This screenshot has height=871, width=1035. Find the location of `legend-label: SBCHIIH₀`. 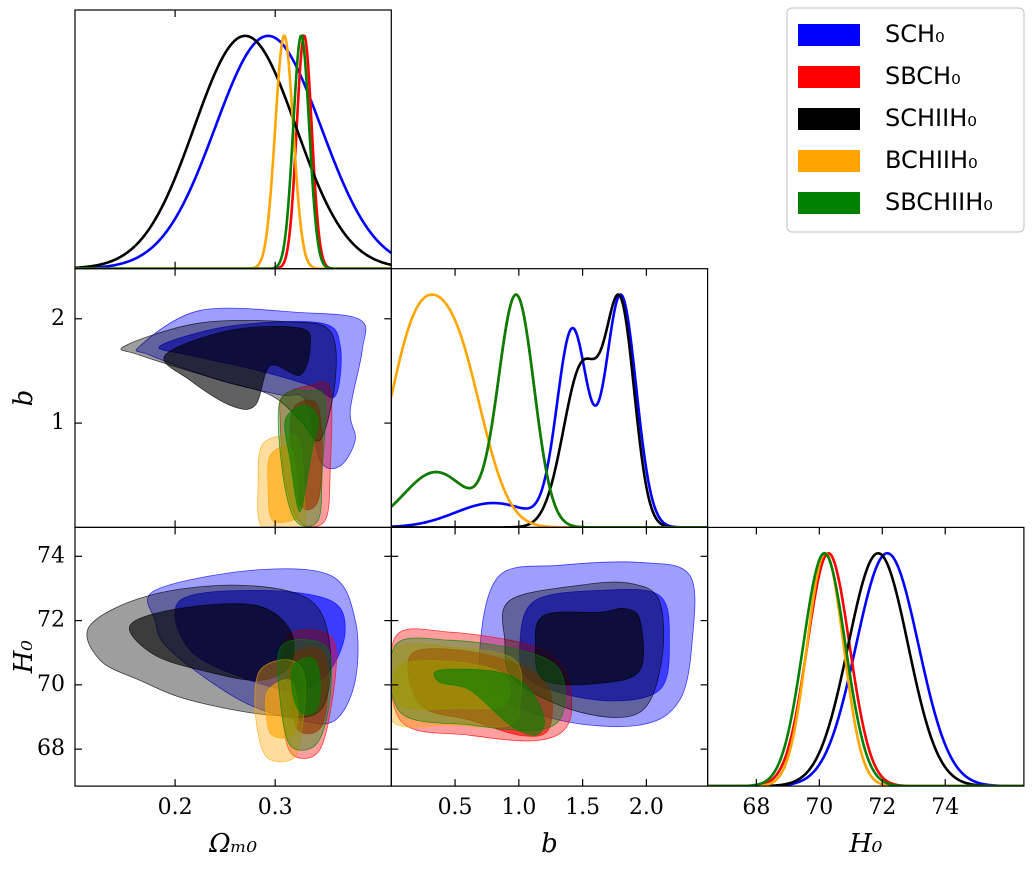

legend-label: SBCHIIH₀ is located at coordinates (939, 202).